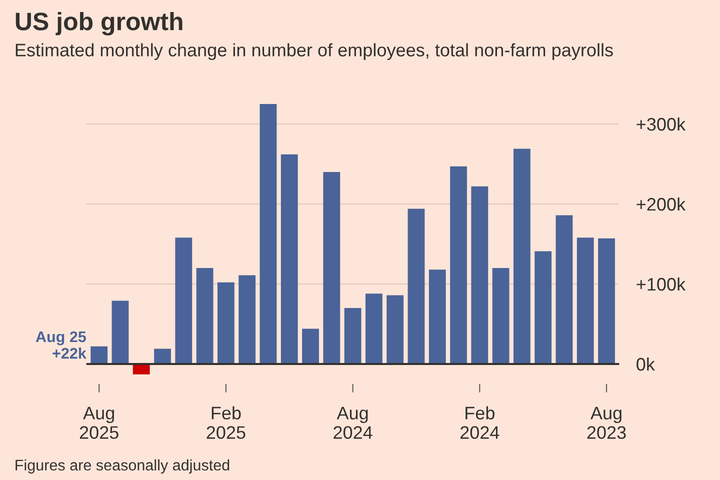 Image resolution: width=720 pixels, height=480 pixels. I want to click on chart-title: US job growth, so click(99, 24).